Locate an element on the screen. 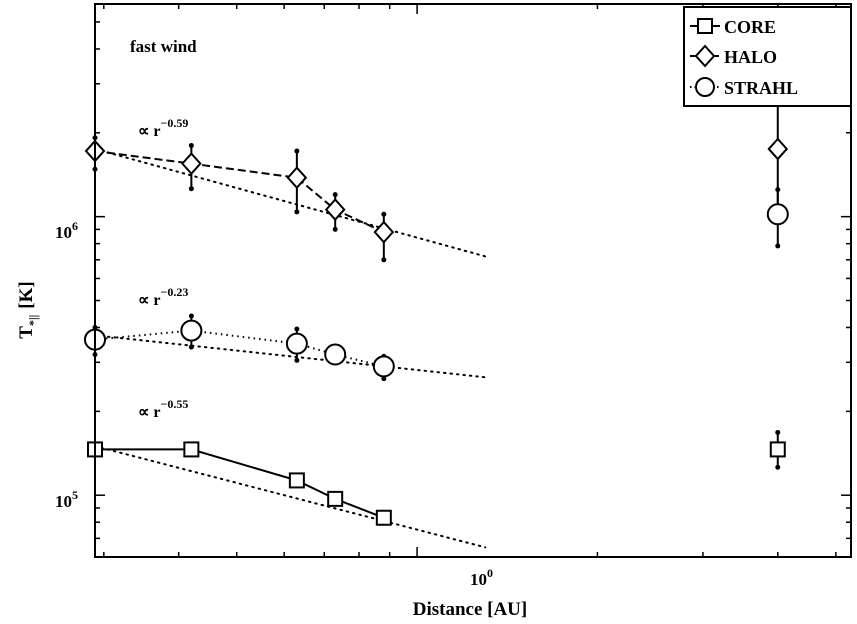 This screenshot has width=857, height=624. svg-text: ∝ r−0.23 is located at coordinates (163, 297).